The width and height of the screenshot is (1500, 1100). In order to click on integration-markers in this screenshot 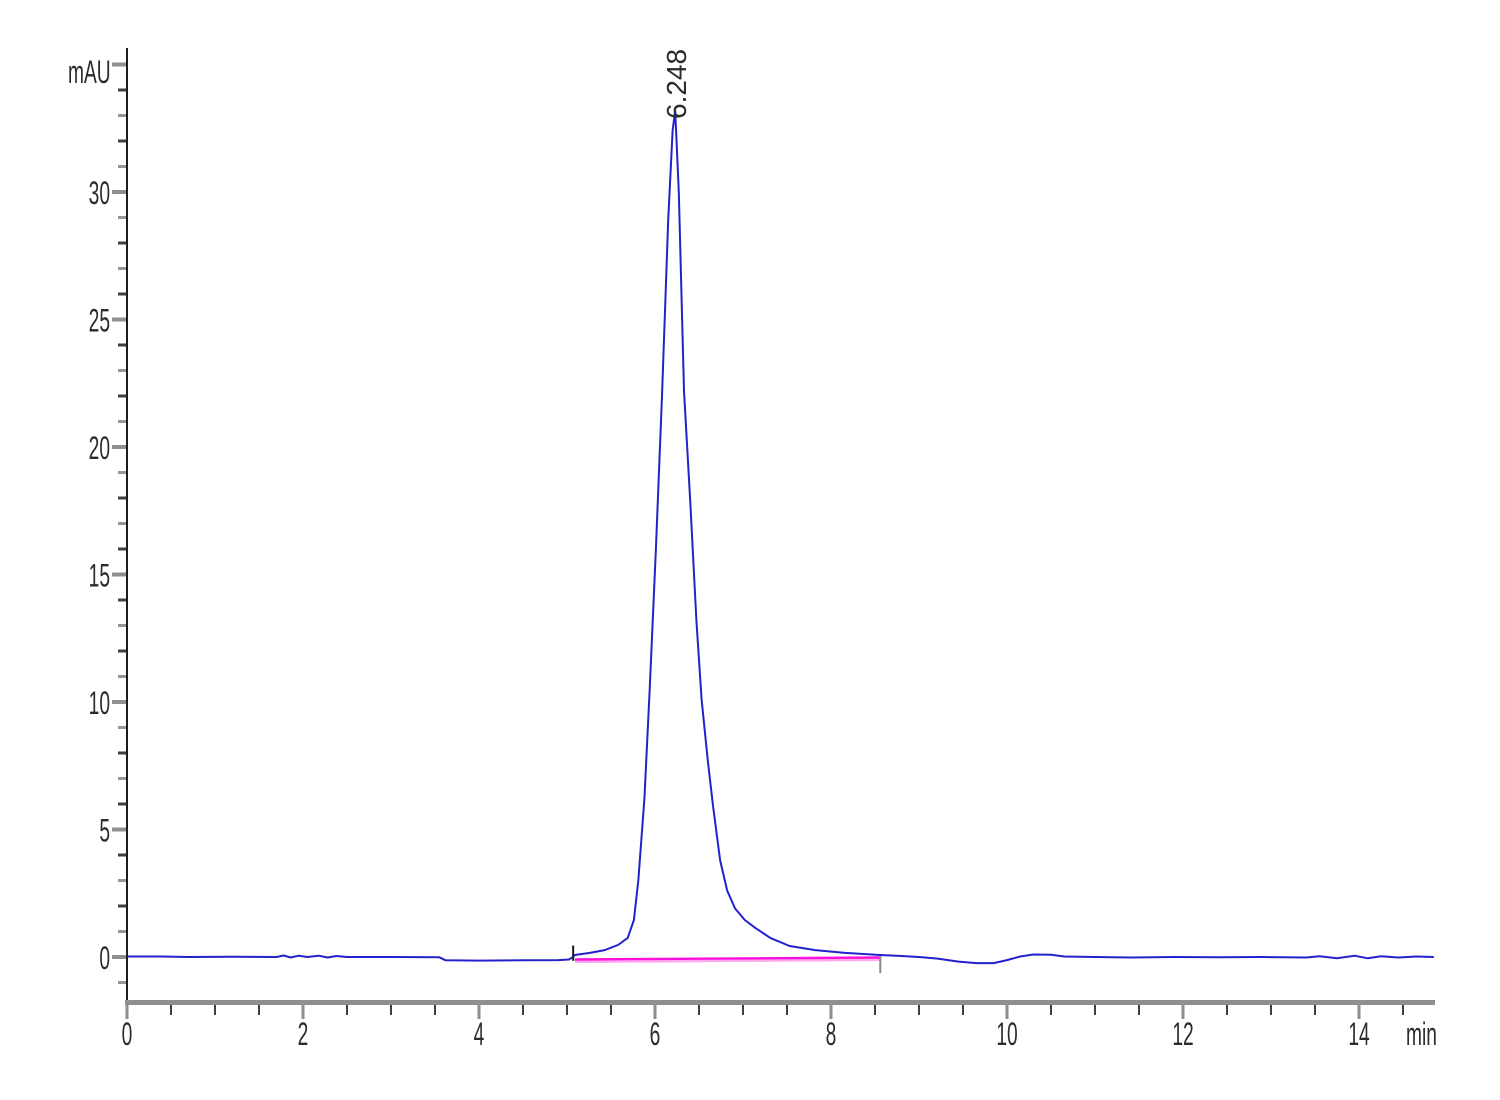, I will do `click(727, 959)`.